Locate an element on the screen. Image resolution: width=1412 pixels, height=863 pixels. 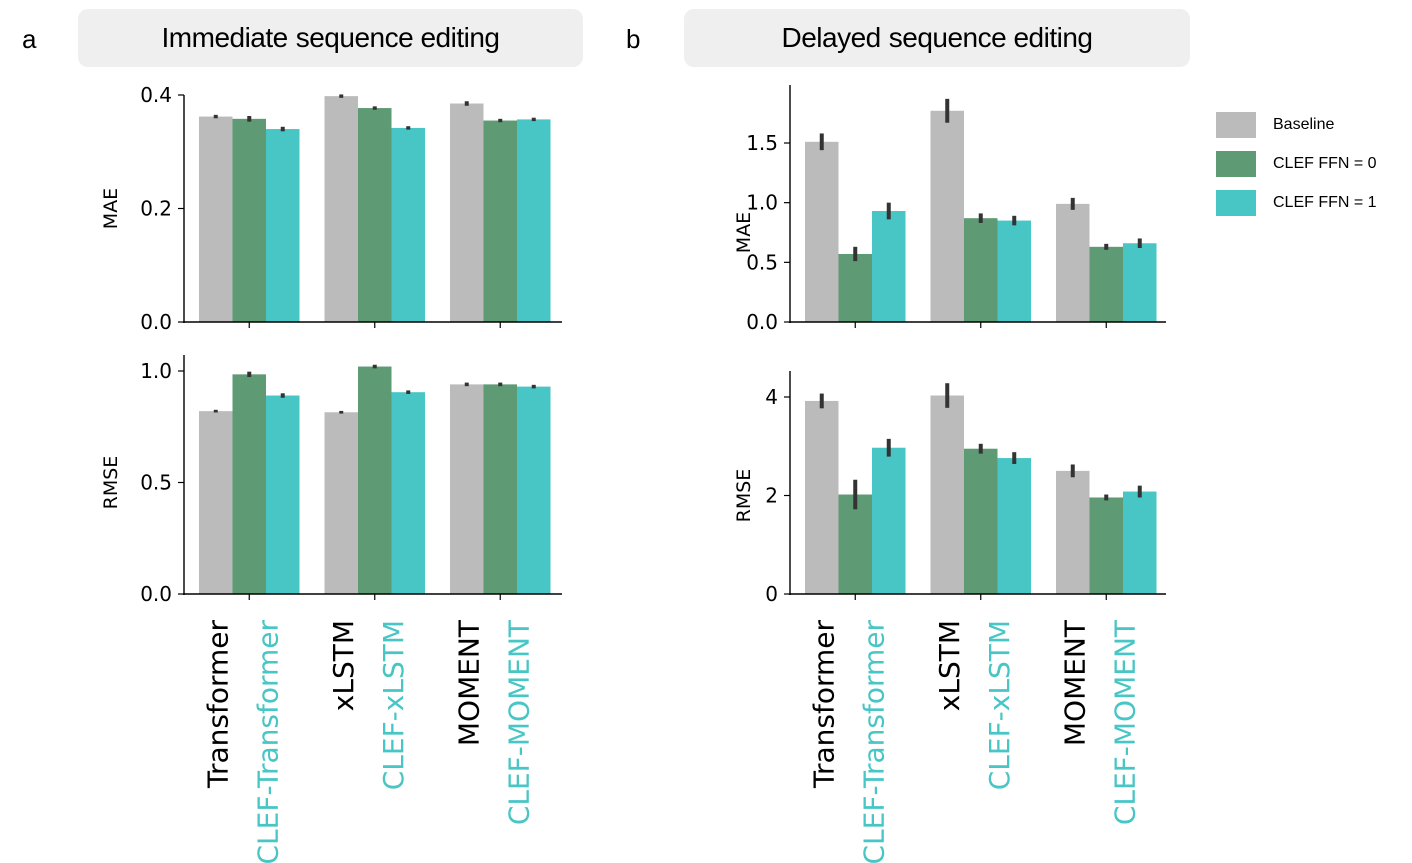
legend-swatch-ffn0 is located at coordinates (1236, 163).